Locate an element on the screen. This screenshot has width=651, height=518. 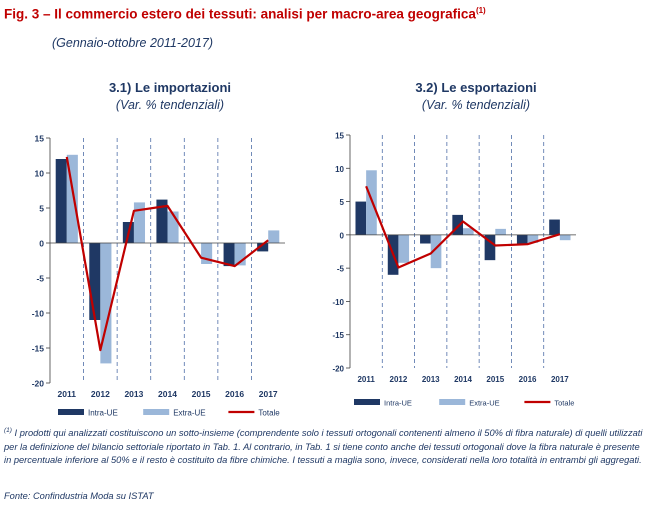
chart2-y-tick-label: -15 is located at coordinates (338, 335).